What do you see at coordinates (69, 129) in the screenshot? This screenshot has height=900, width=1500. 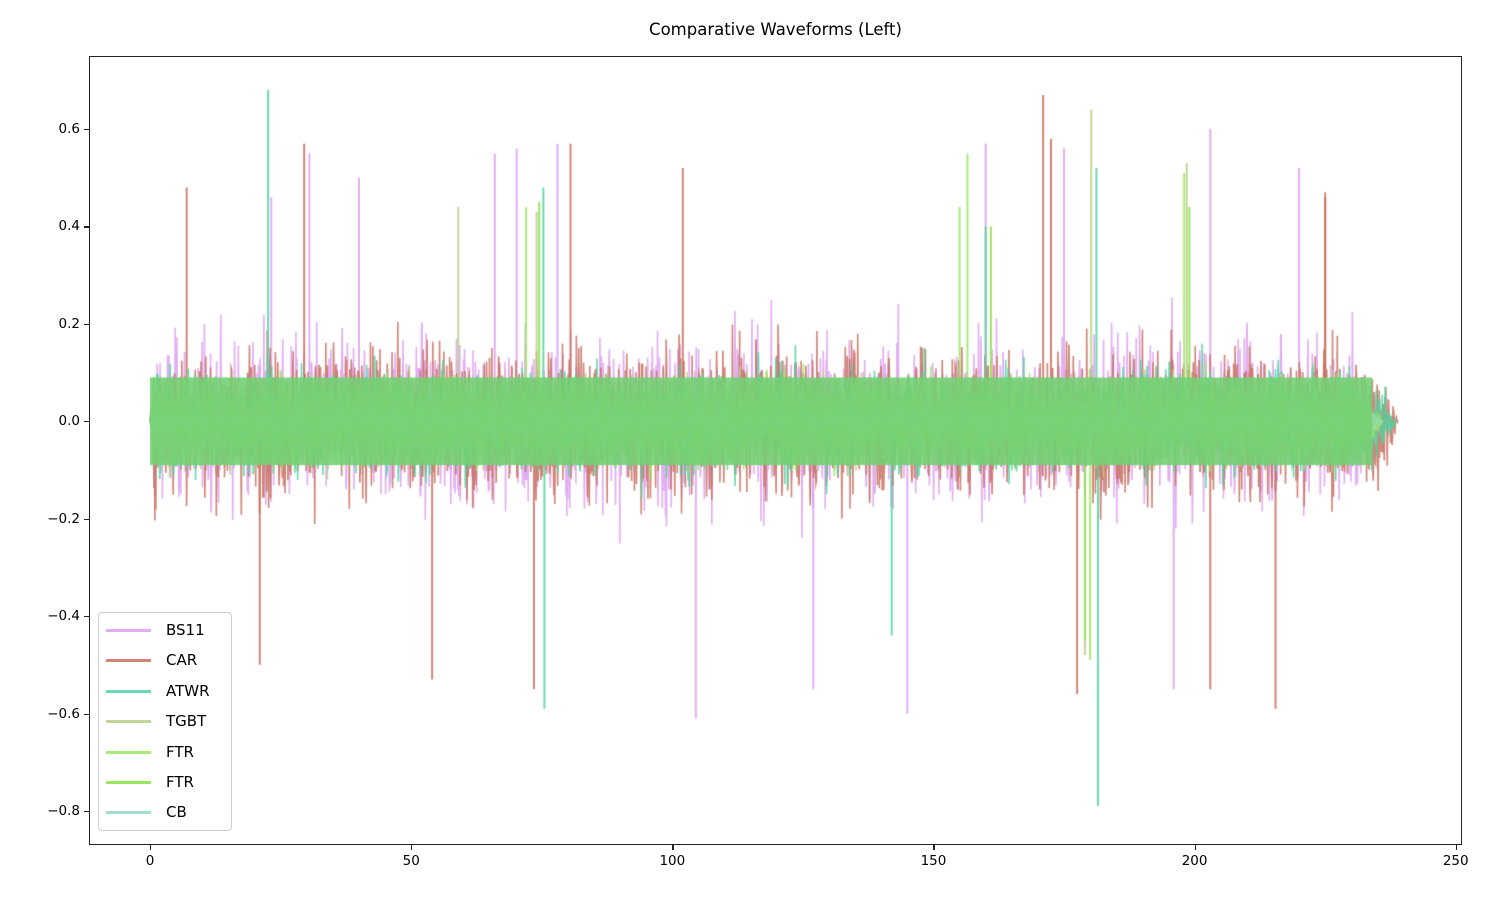 I see `y-tick-label: 0.6` at bounding box center [69, 129].